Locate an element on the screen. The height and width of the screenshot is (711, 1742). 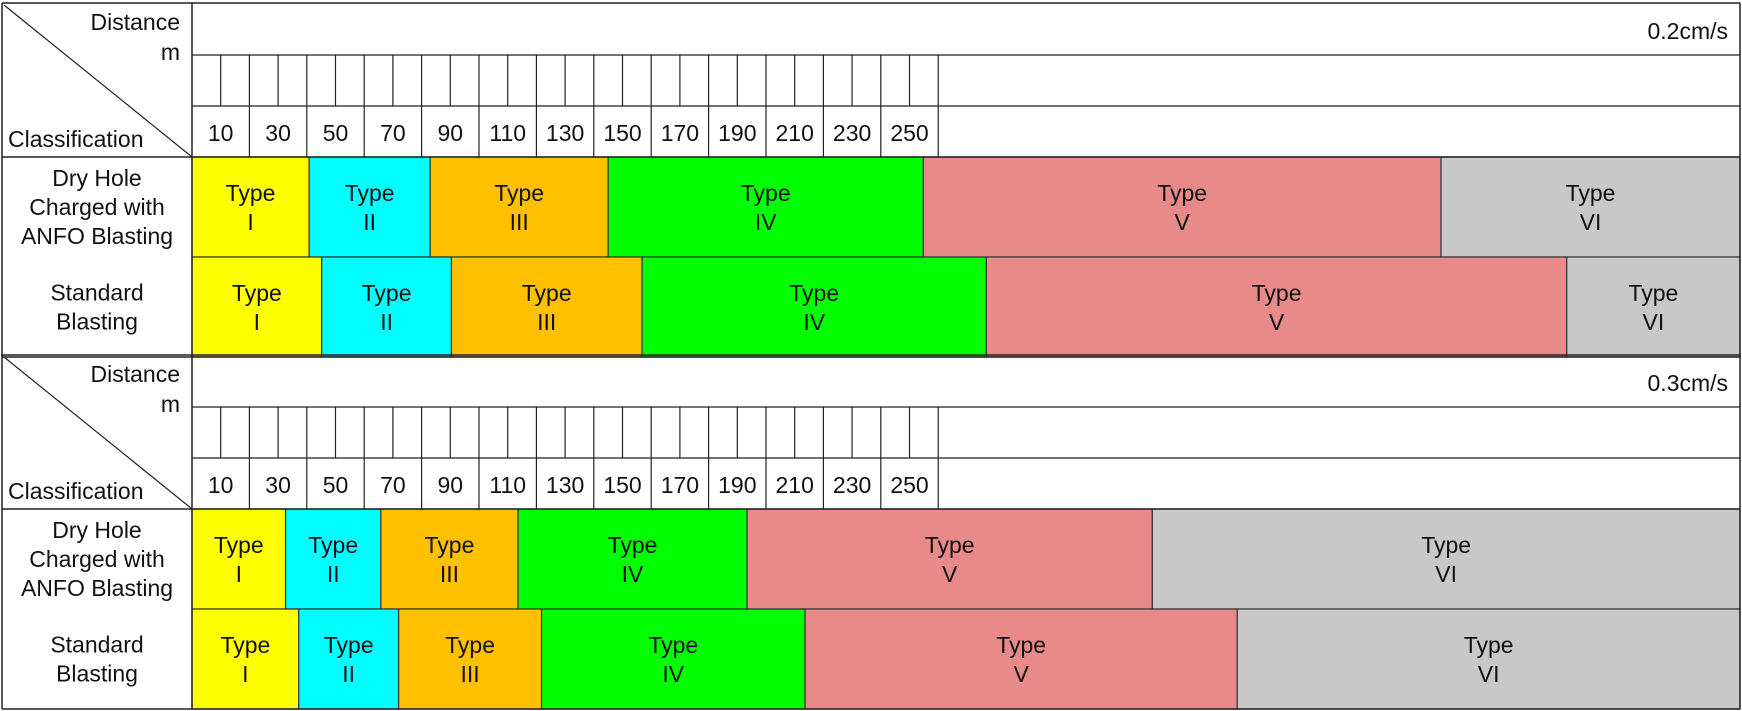
row-label: Dry Hole is located at coordinates (96, 530).